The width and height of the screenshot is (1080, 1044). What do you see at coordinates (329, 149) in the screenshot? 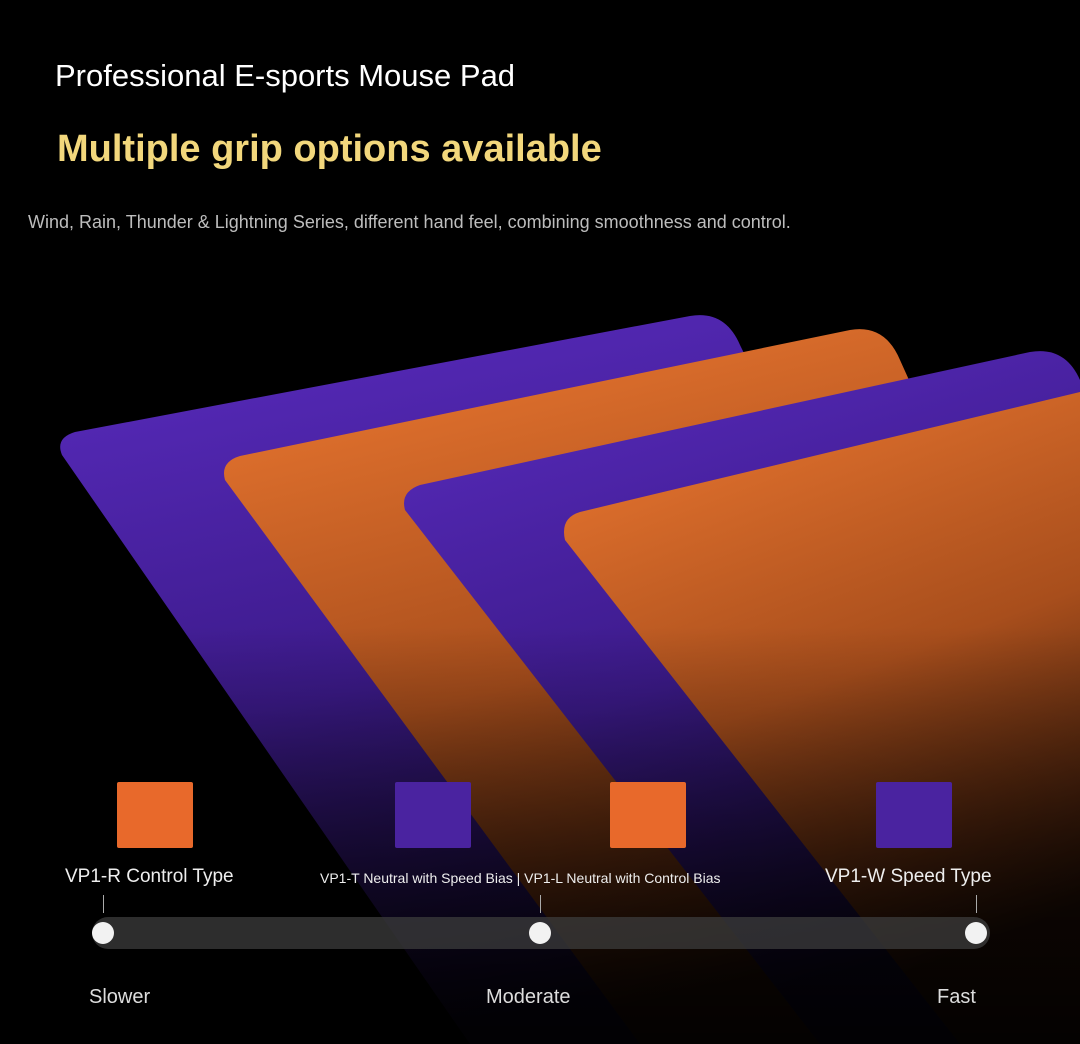
I see `page-subtitle: Multiple grip options available` at bounding box center [329, 149].